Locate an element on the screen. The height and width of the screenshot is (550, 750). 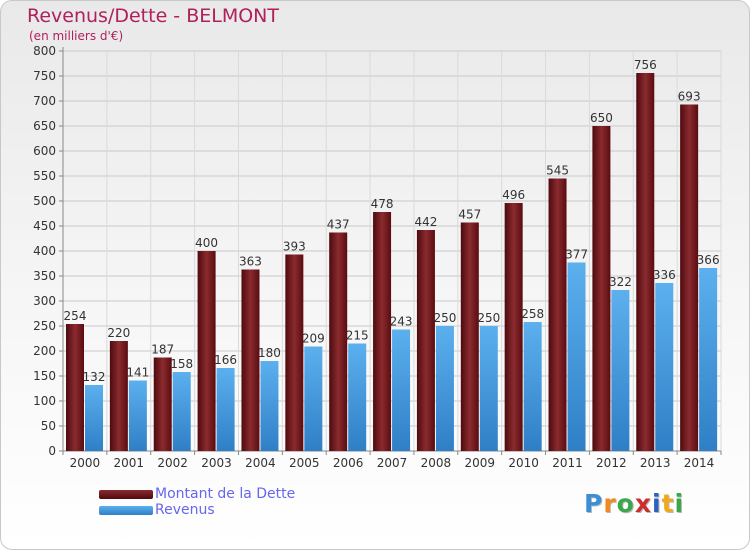
logo-letter: o is located at coordinates (625, 503).